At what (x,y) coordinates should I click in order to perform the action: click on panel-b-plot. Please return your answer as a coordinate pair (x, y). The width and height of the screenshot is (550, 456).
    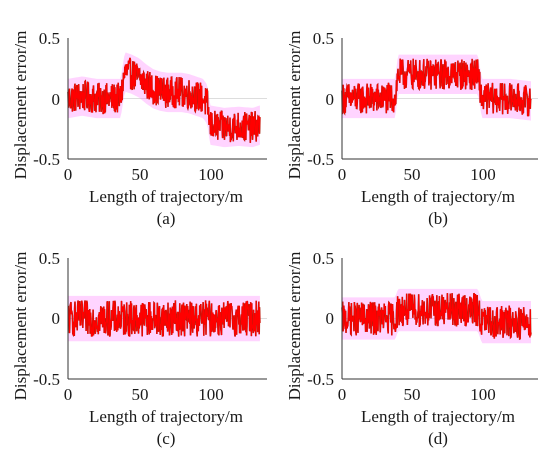
    Looking at the image, I should click on (439, 99).